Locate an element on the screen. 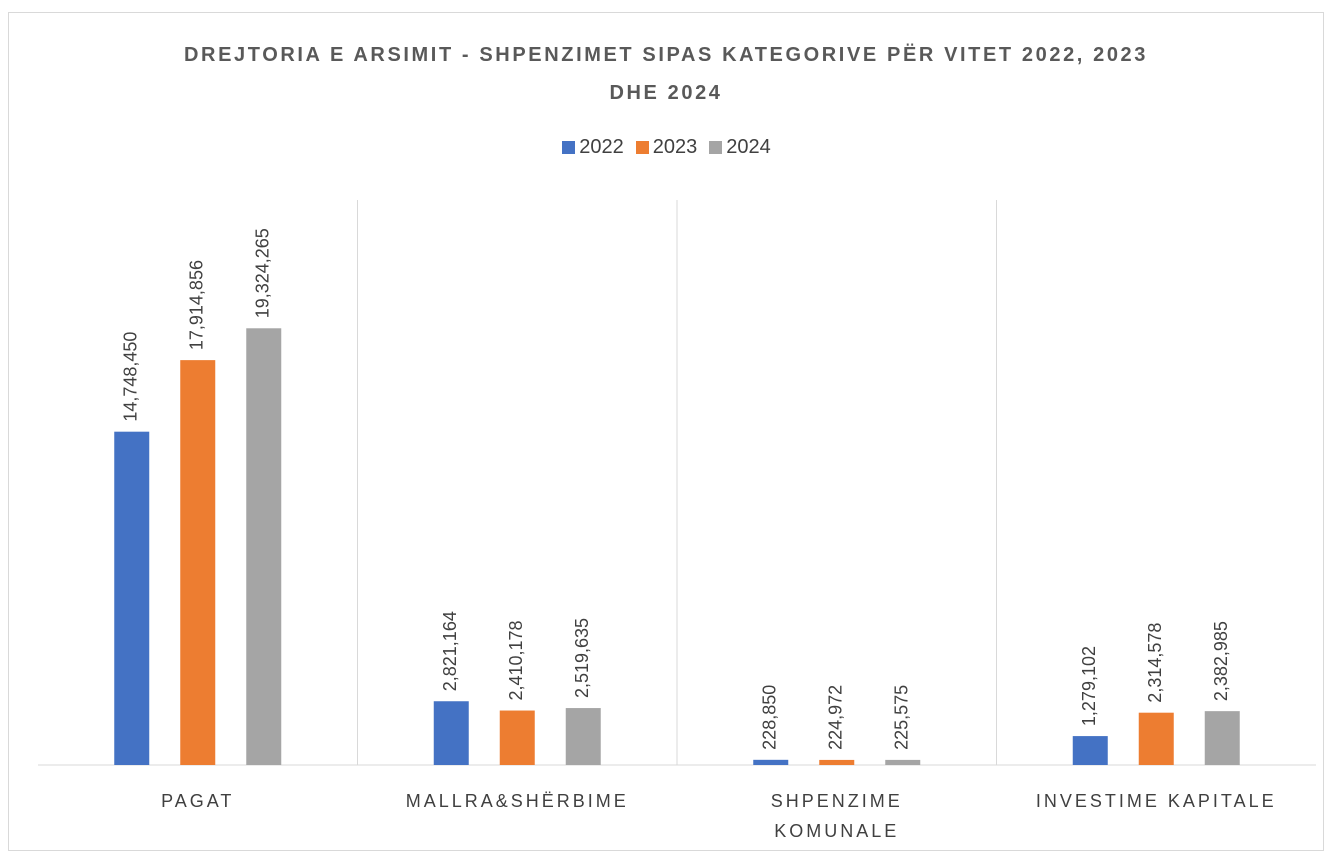  legend: 2022 2023 2024 is located at coordinates (666, 148).